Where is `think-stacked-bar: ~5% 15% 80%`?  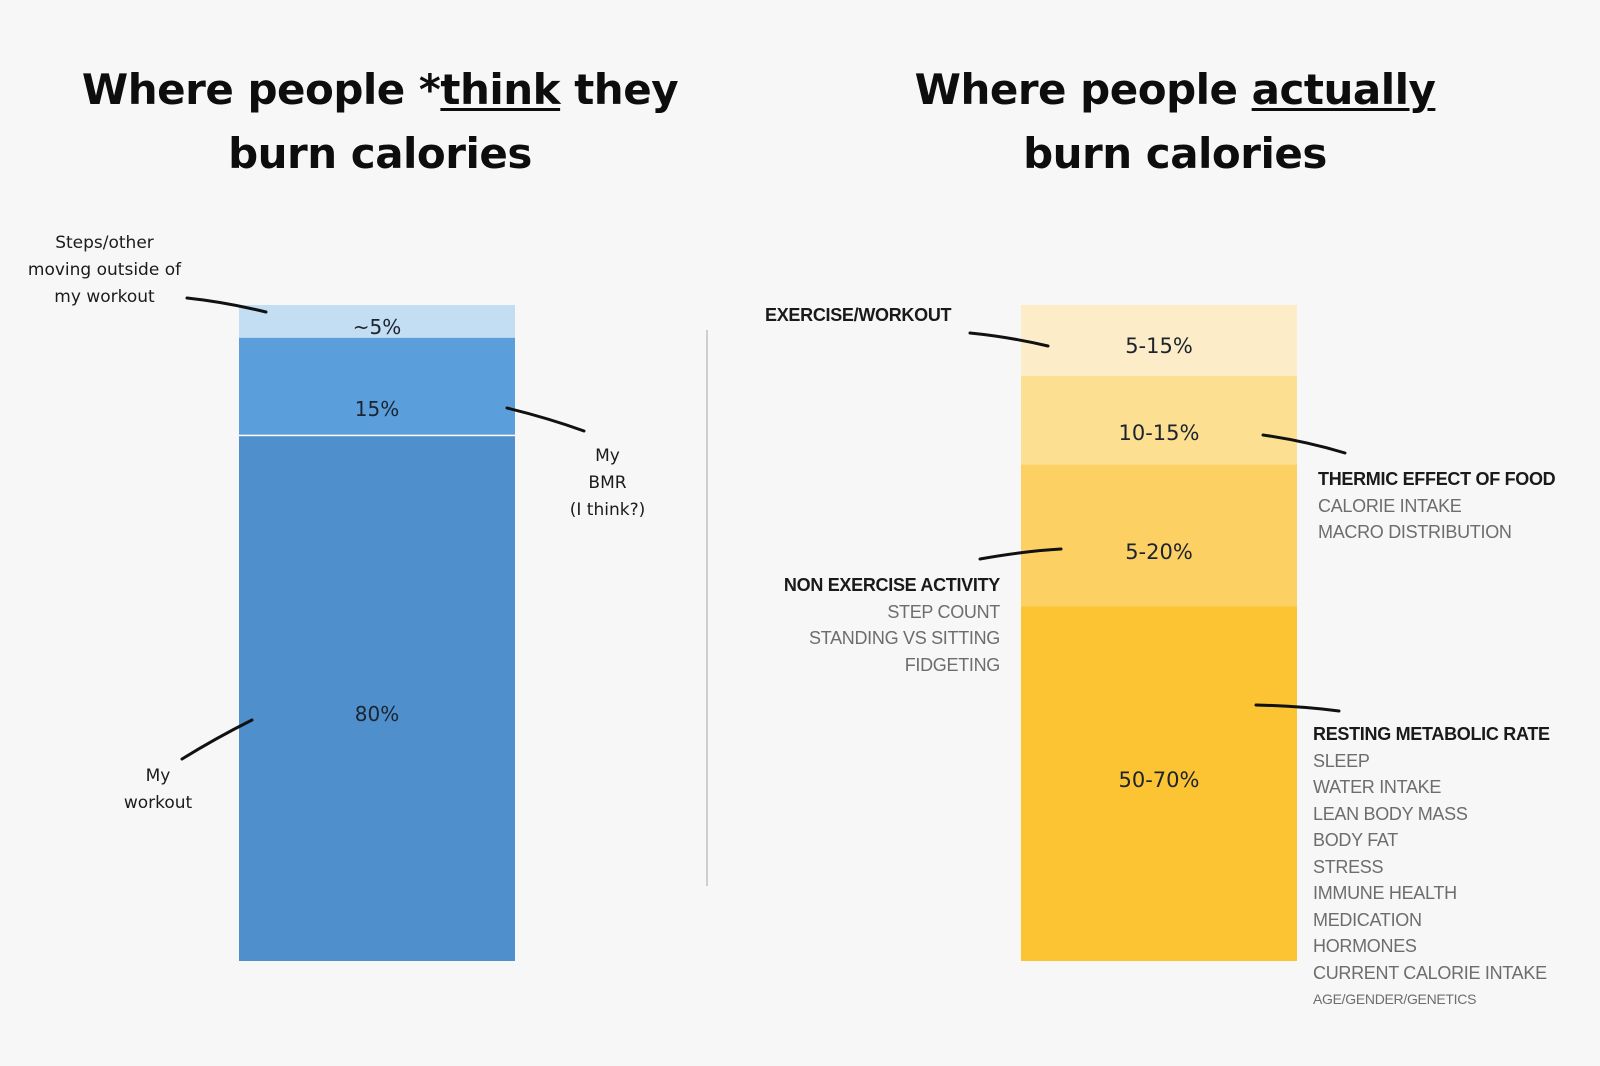
think-stacked-bar: ~5% 15% 80% is located at coordinates (377, 633).